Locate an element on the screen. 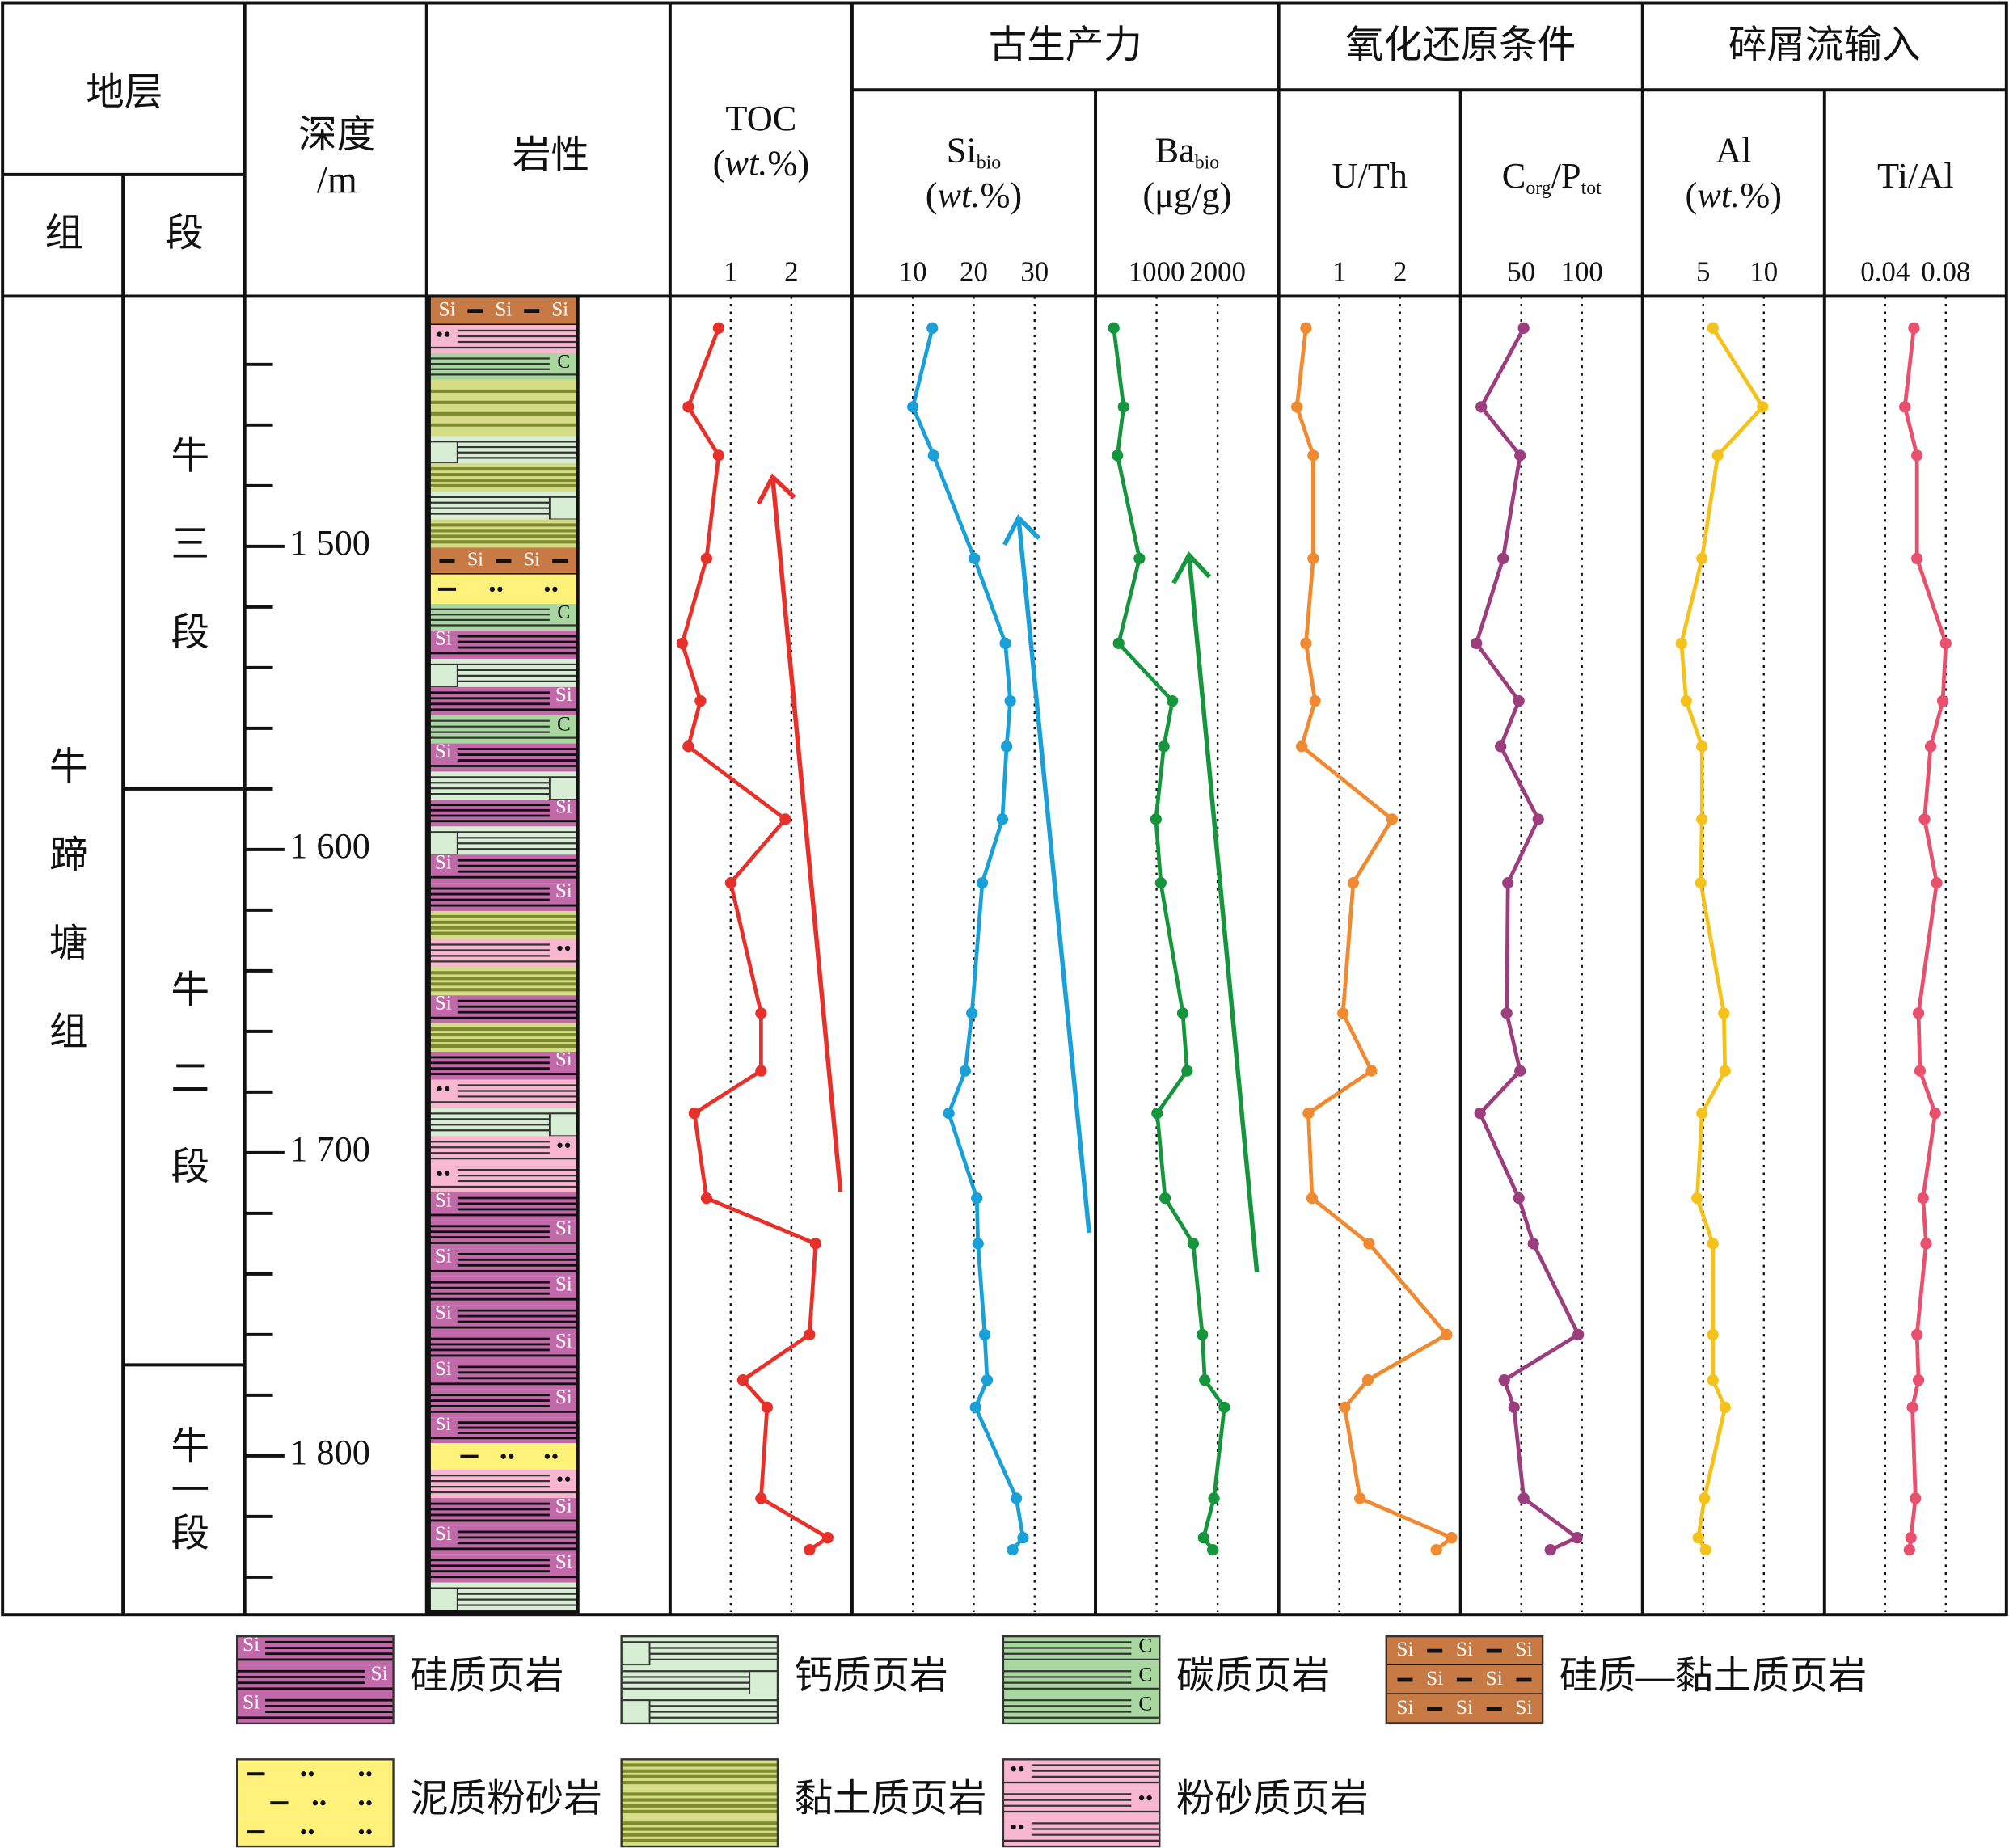  label-part: ( is located at coordinates (932, 195).